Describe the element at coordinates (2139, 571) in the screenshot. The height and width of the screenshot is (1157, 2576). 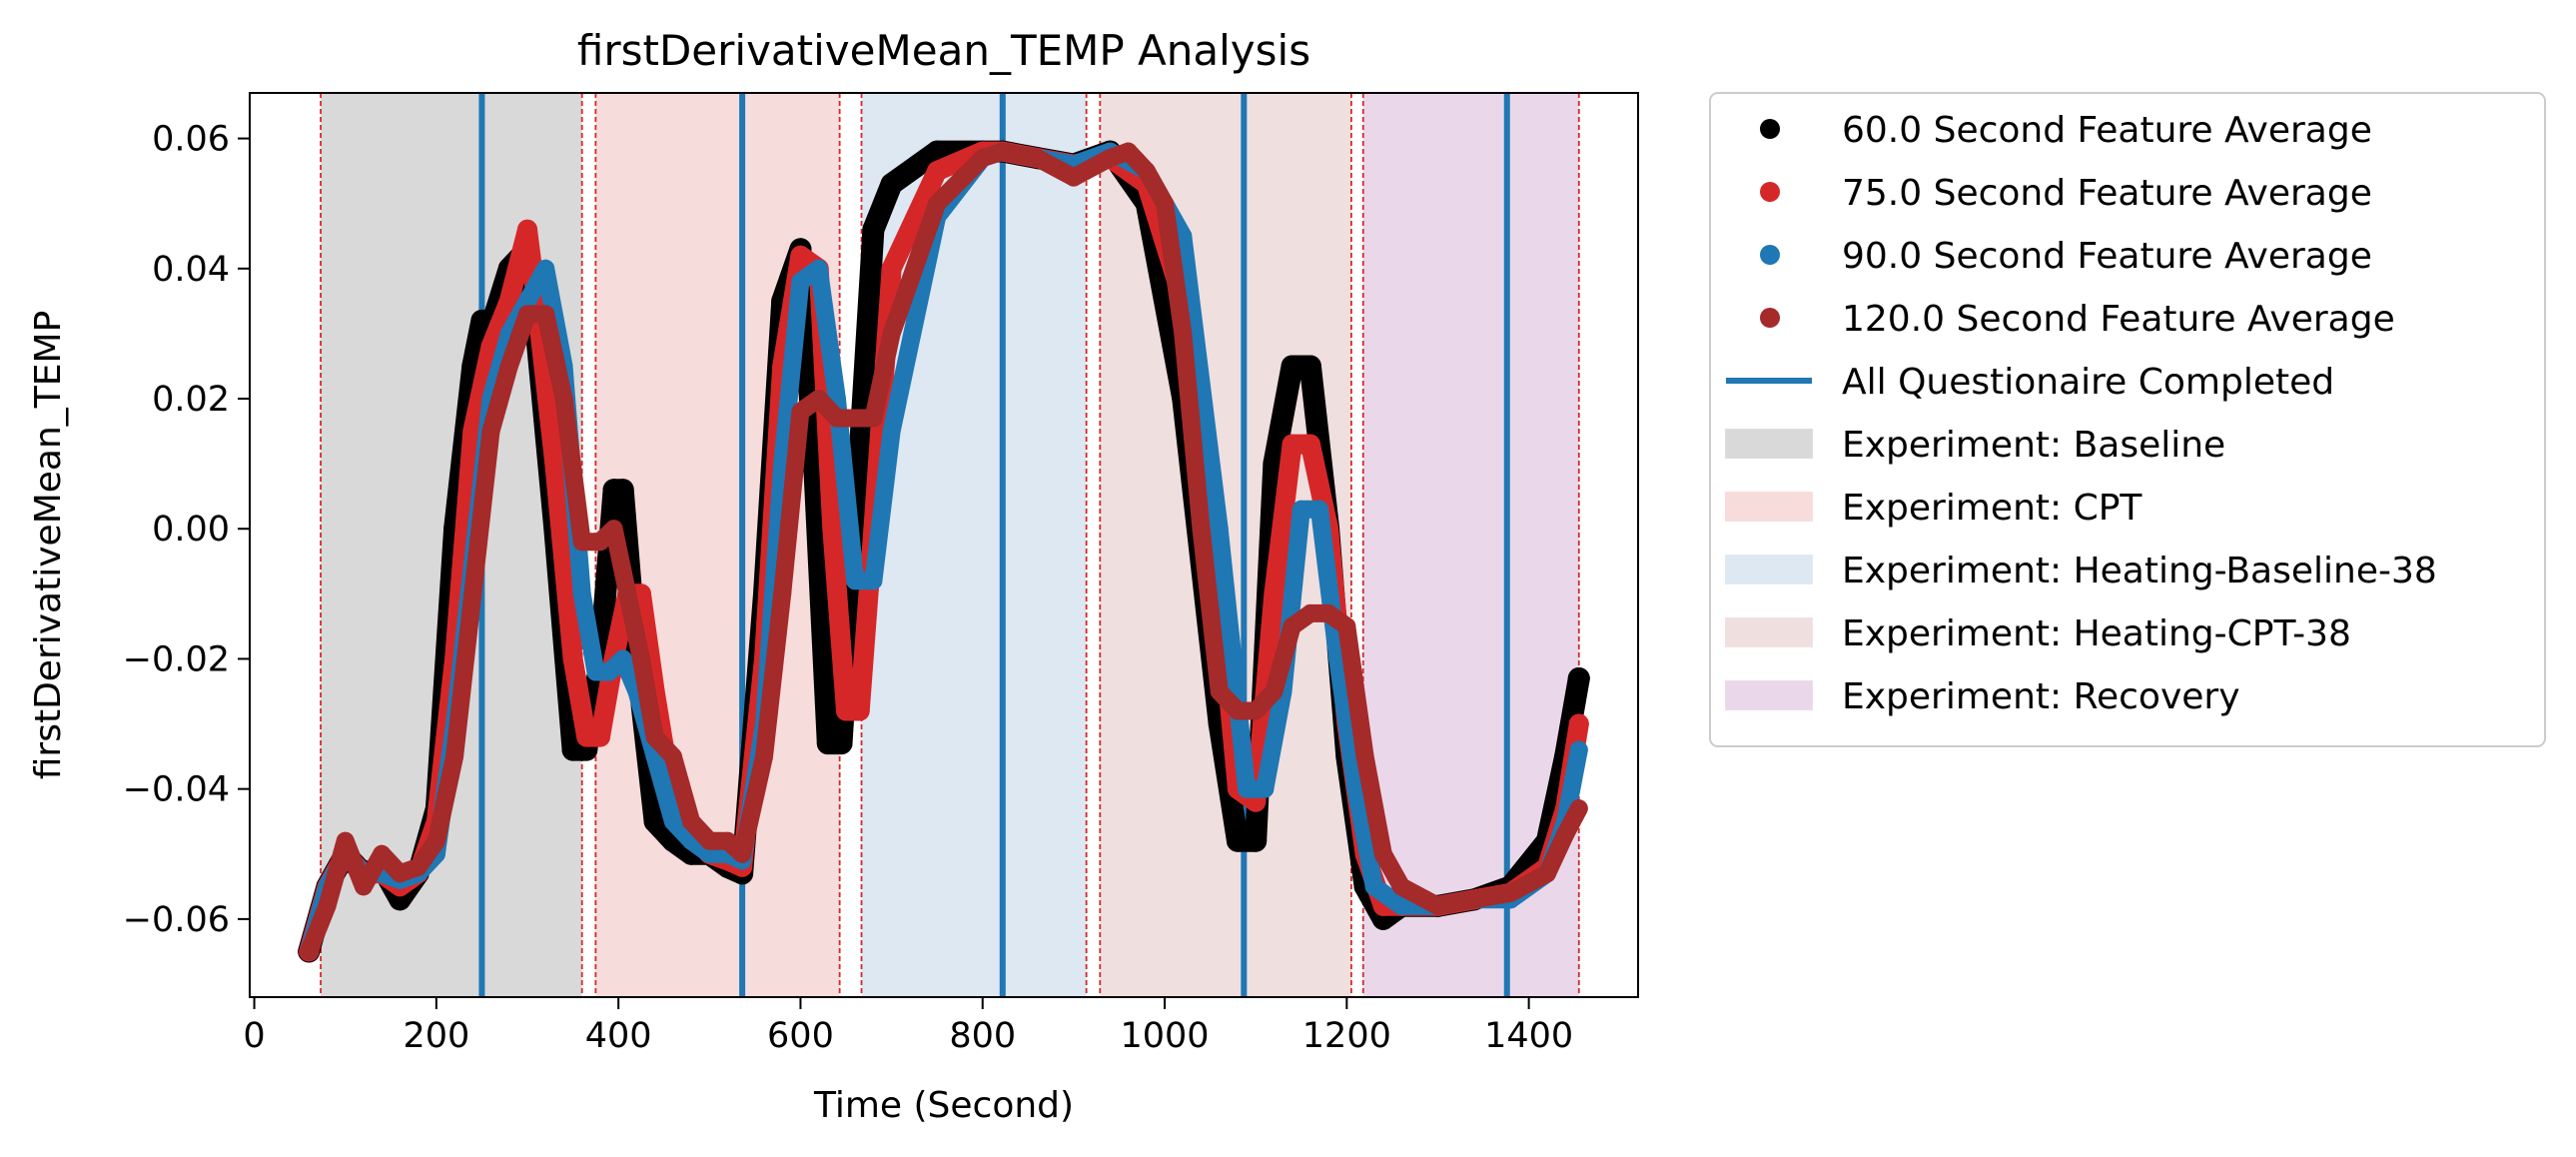
I see `legend-label: Experiment: Heating-Baseline-38` at that location.